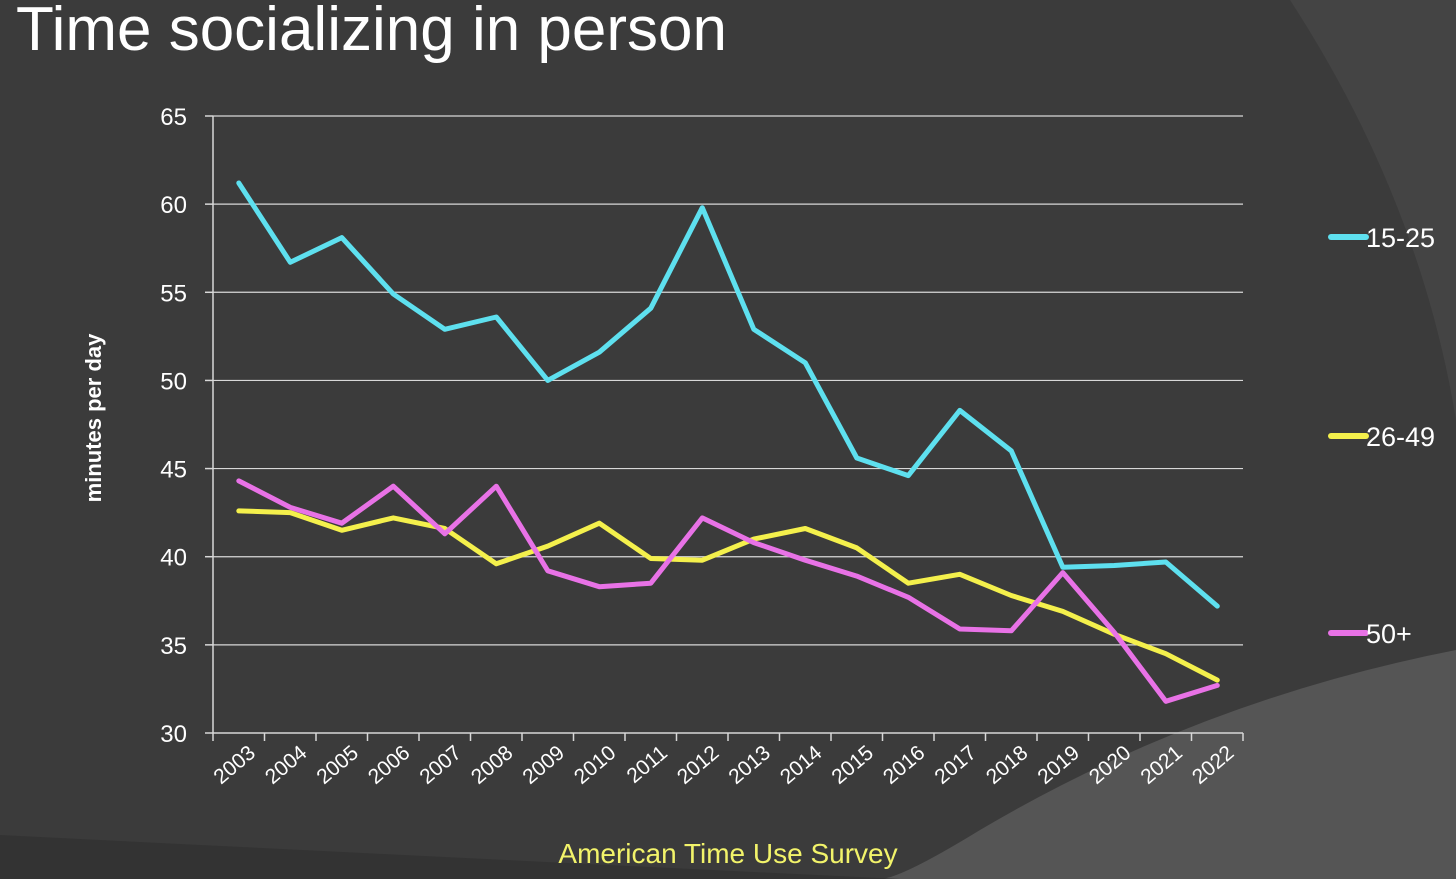 The height and width of the screenshot is (879, 1456). What do you see at coordinates (492, 765) in the screenshot?
I see `x-tick-label: 2008` at bounding box center [492, 765].